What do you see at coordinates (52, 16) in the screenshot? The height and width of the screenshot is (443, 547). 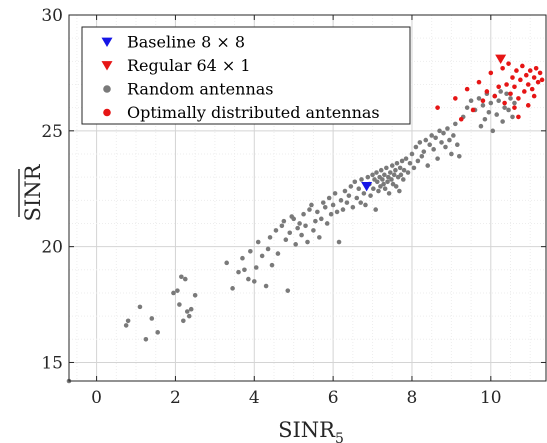 I see `y-tick-label: 30` at bounding box center [52, 16].